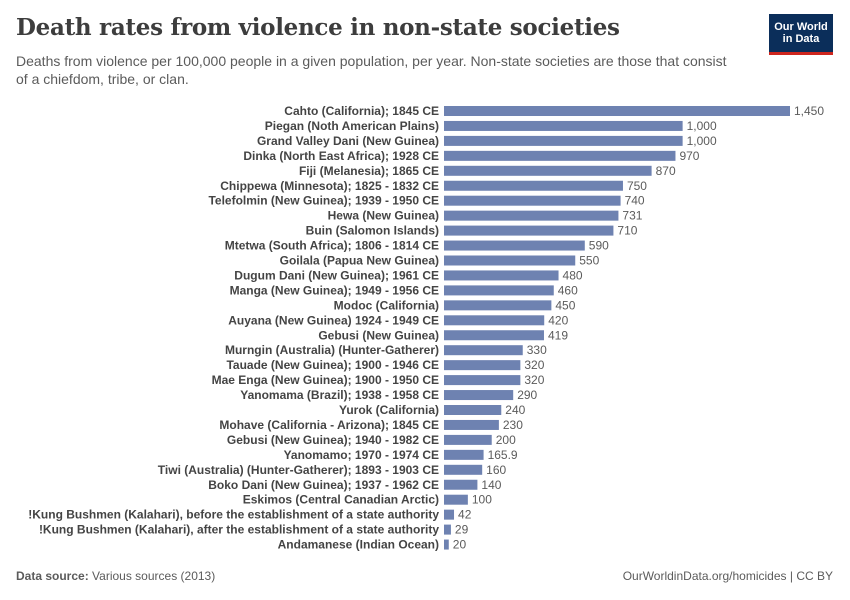 This screenshot has height=600, width=850. I want to click on logo-line-1: Our World, so click(801, 27).